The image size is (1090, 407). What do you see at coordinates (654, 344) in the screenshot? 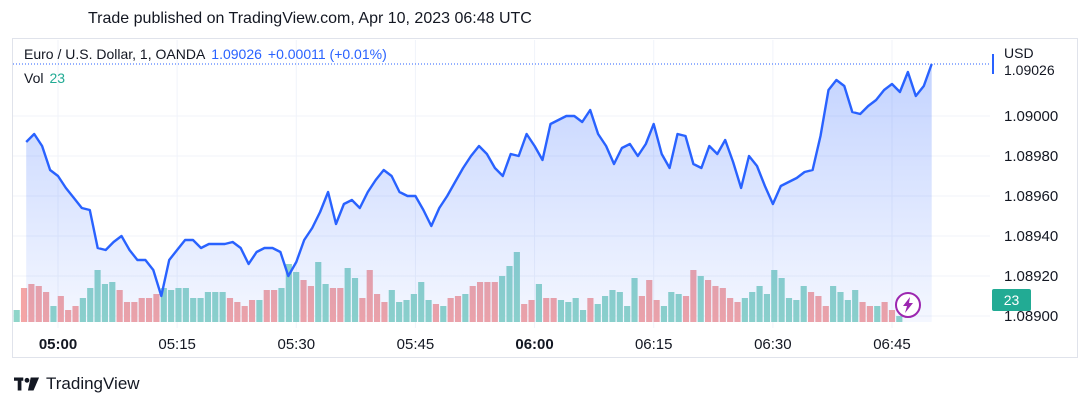
I see `x-tick-label: 06:15` at bounding box center [654, 344].